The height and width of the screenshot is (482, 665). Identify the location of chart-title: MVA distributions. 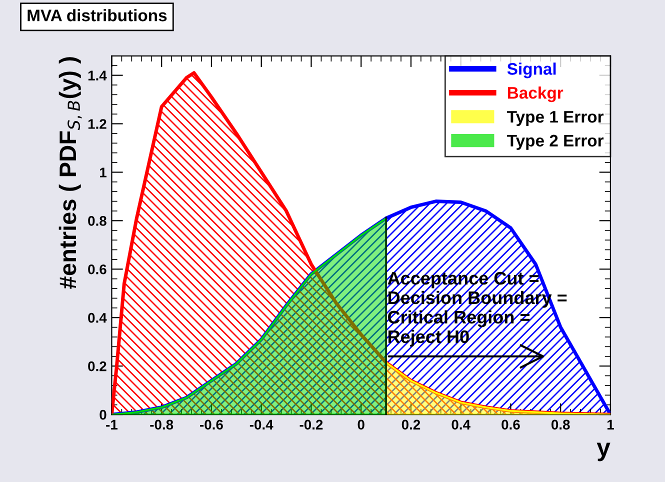
(97, 15).